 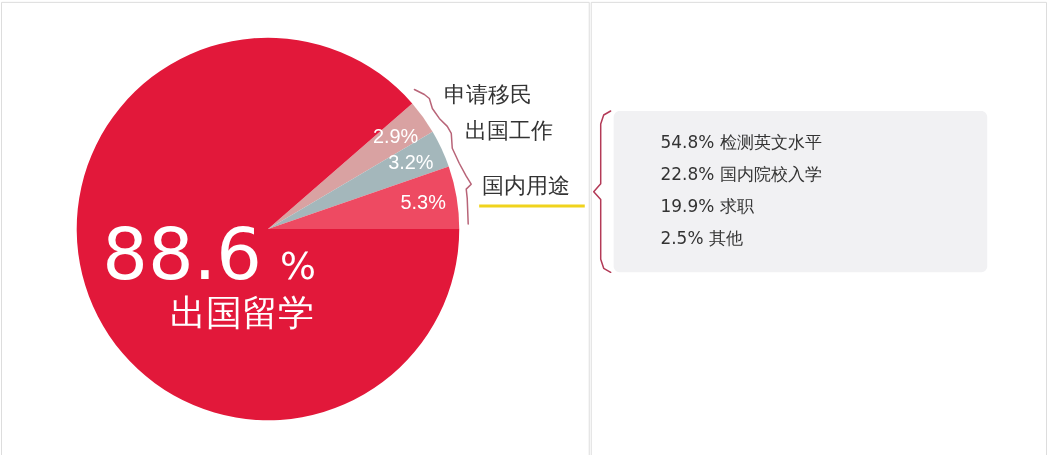 I want to click on data-label: 5.3%, so click(x=423, y=201).